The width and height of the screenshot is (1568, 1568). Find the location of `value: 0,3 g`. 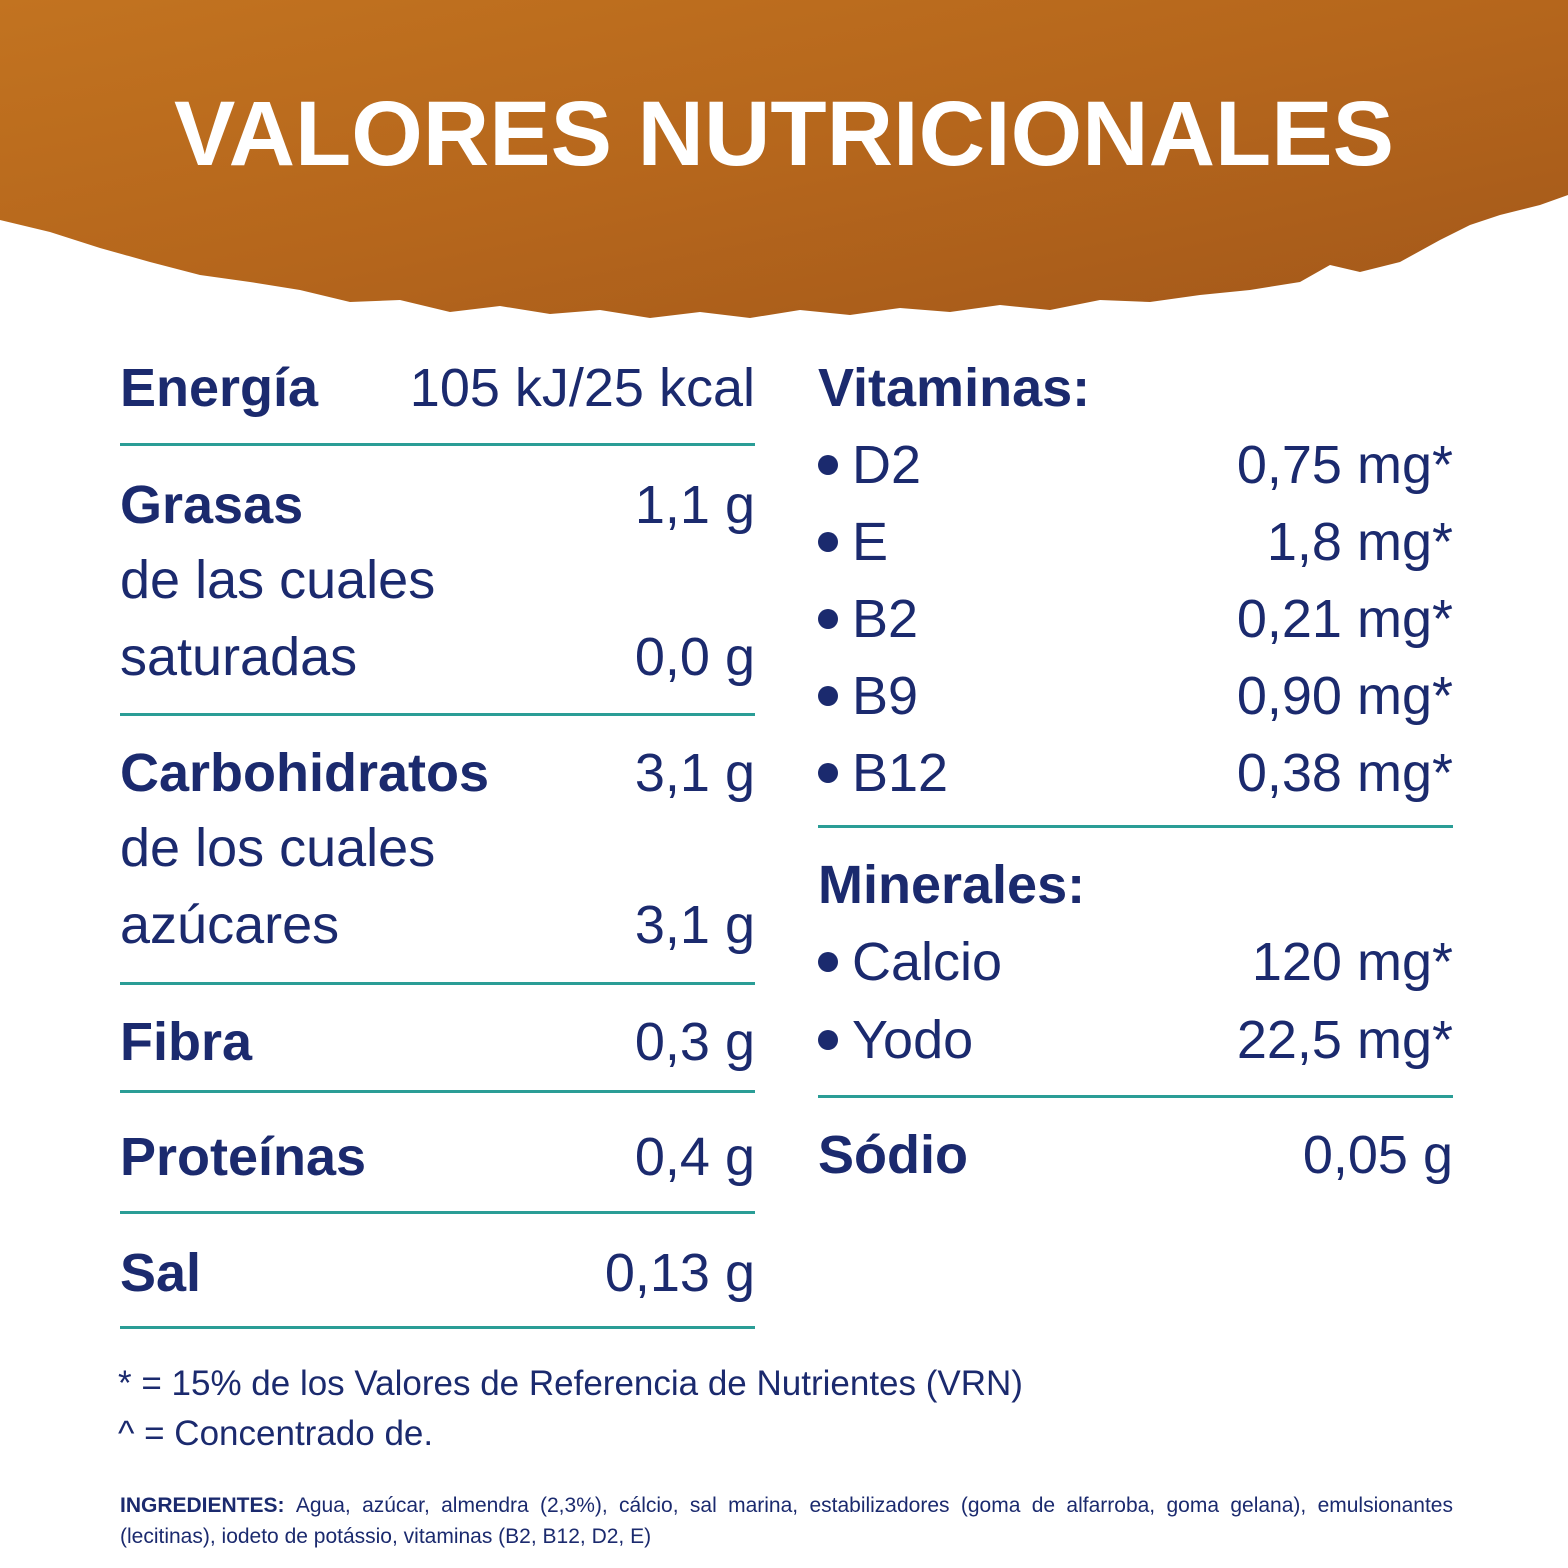

value: 0,3 g is located at coordinates (694, 1042).